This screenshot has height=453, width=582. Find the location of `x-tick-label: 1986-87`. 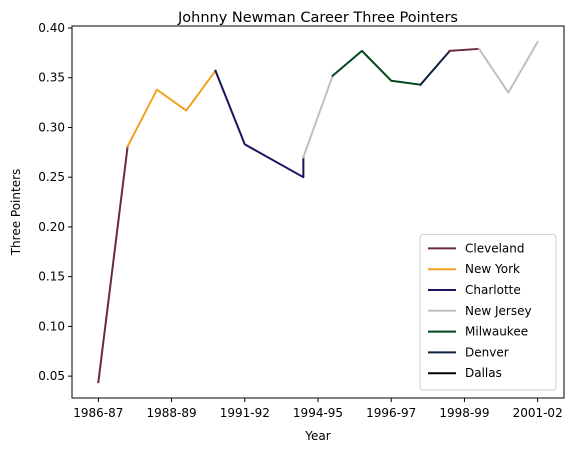

x-tick-label: 1986-87 is located at coordinates (98, 413).